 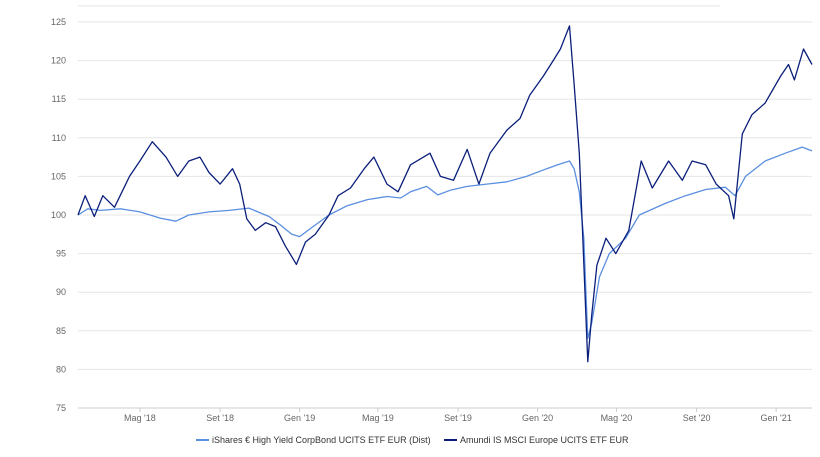 What do you see at coordinates (537, 418) in the screenshot?
I see `x-tick-label: Gen '20` at bounding box center [537, 418].